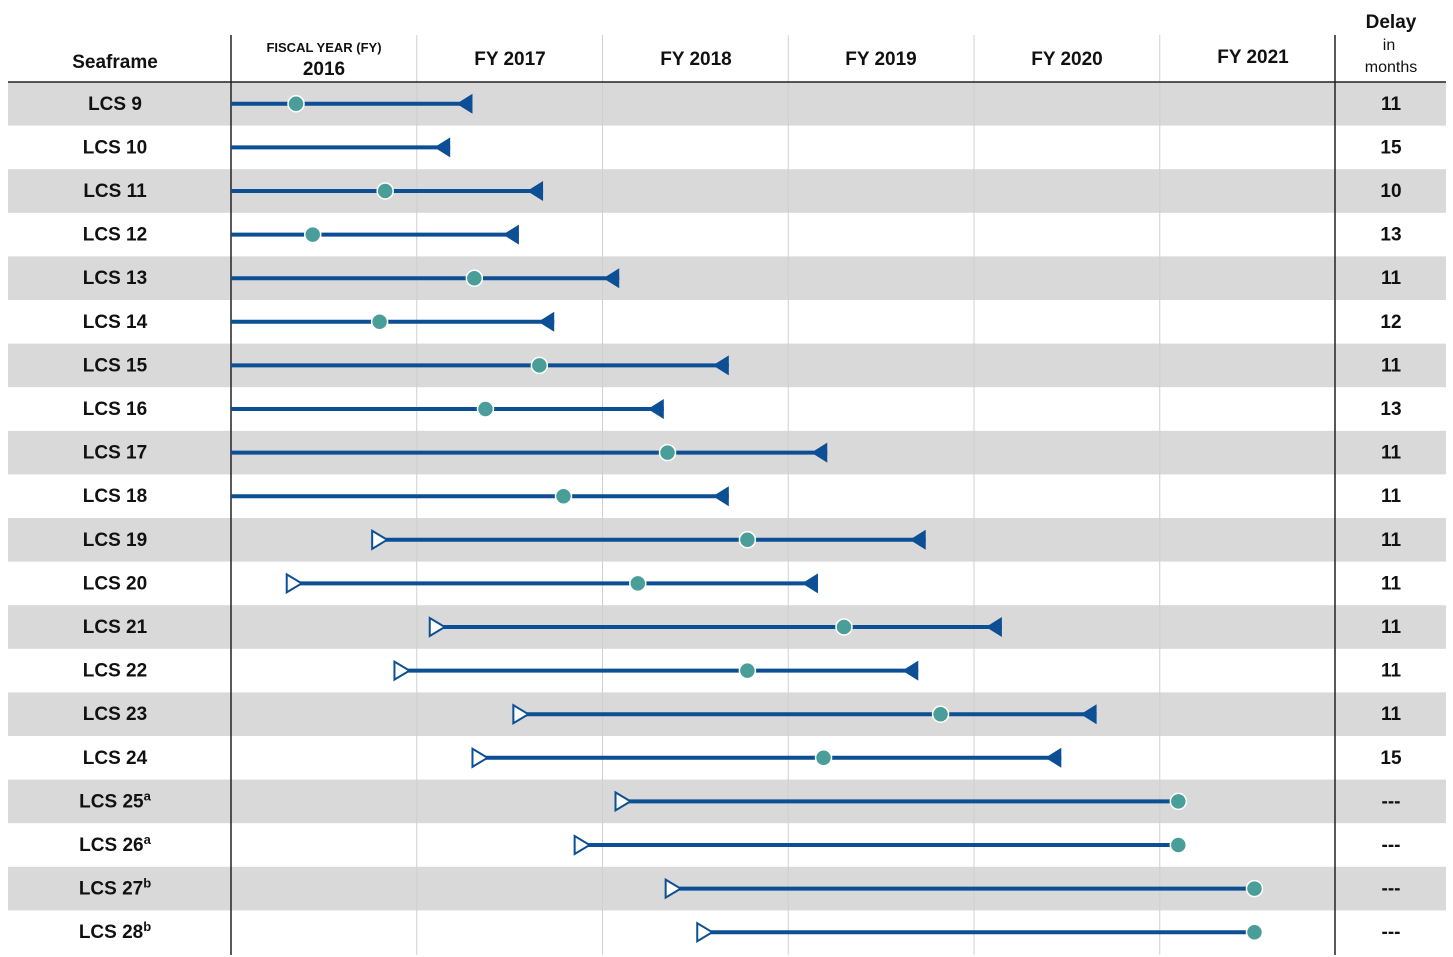 The image size is (1453, 957). What do you see at coordinates (1391, 22) in the screenshot?
I see `header-delay: Delay` at bounding box center [1391, 22].